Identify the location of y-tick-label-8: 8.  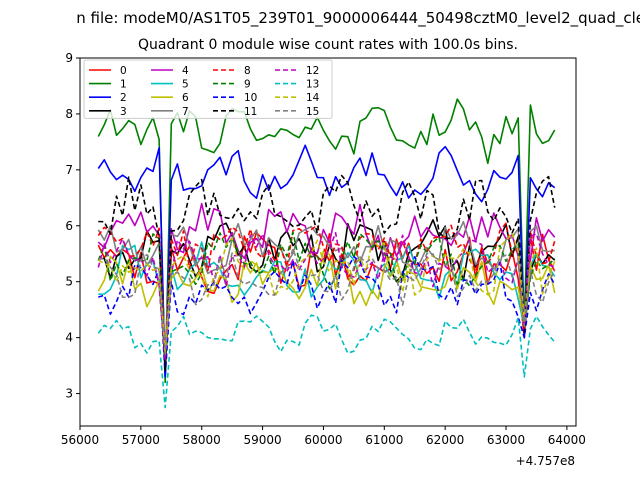
(69, 114).